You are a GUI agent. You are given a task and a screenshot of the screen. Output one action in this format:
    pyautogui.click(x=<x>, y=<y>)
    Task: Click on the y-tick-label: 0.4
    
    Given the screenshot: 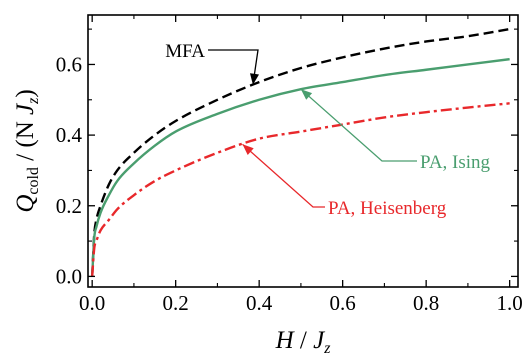 What is the action you would take?
    pyautogui.click(x=69, y=135)
    